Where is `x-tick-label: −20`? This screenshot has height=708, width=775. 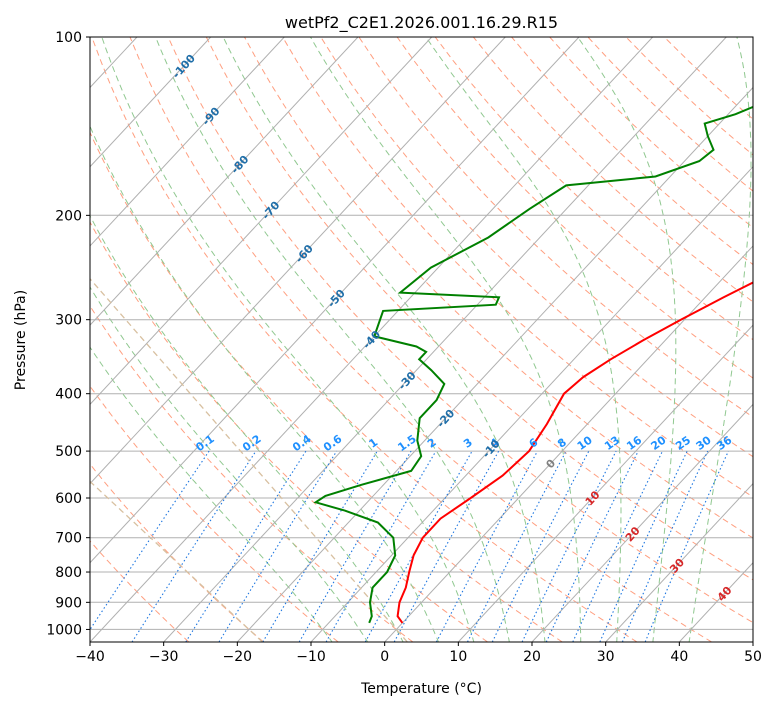
x-tick-label: −20 is located at coordinates (238, 657).